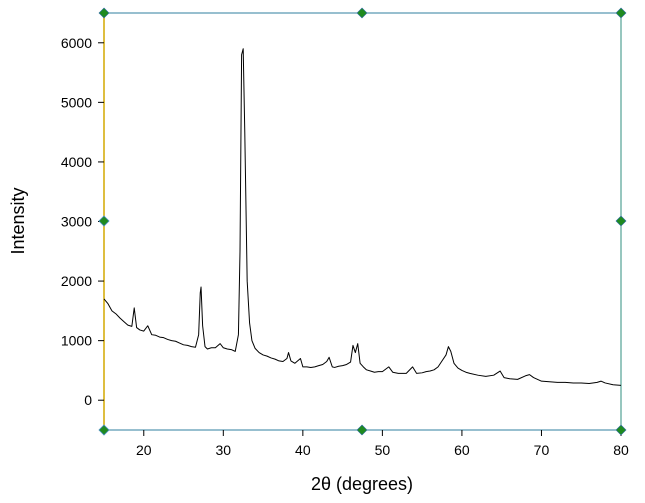 The width and height of the screenshot is (645, 503). Describe the element at coordinates (224, 450) in the screenshot. I see `x-tick-label: 30` at that location.